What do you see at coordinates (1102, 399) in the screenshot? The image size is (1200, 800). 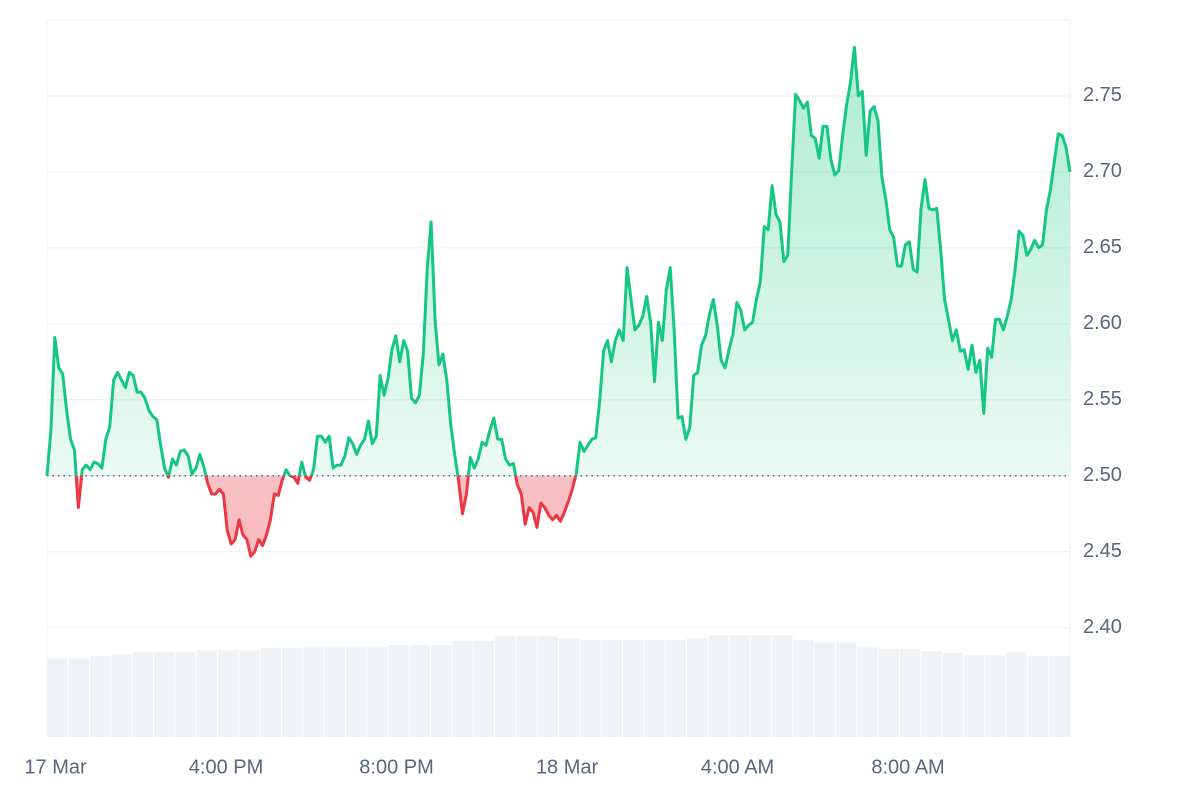 I see `y-tick-label: 2.55` at bounding box center [1102, 399].